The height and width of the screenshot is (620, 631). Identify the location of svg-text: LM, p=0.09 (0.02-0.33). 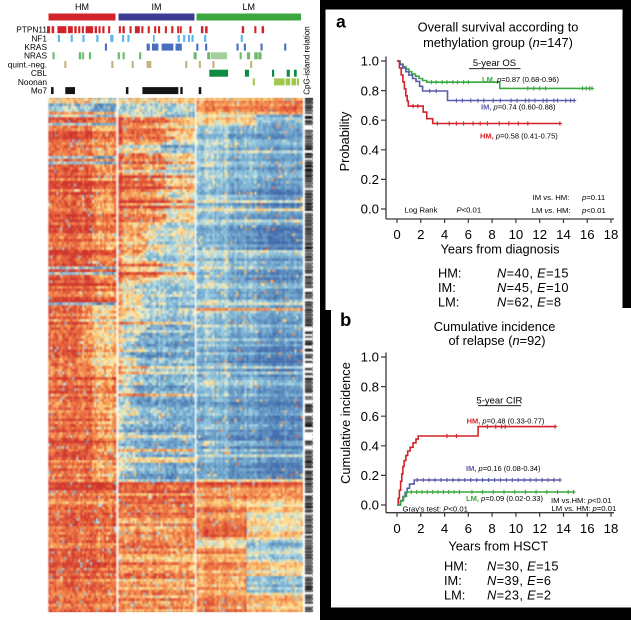
(504, 498).